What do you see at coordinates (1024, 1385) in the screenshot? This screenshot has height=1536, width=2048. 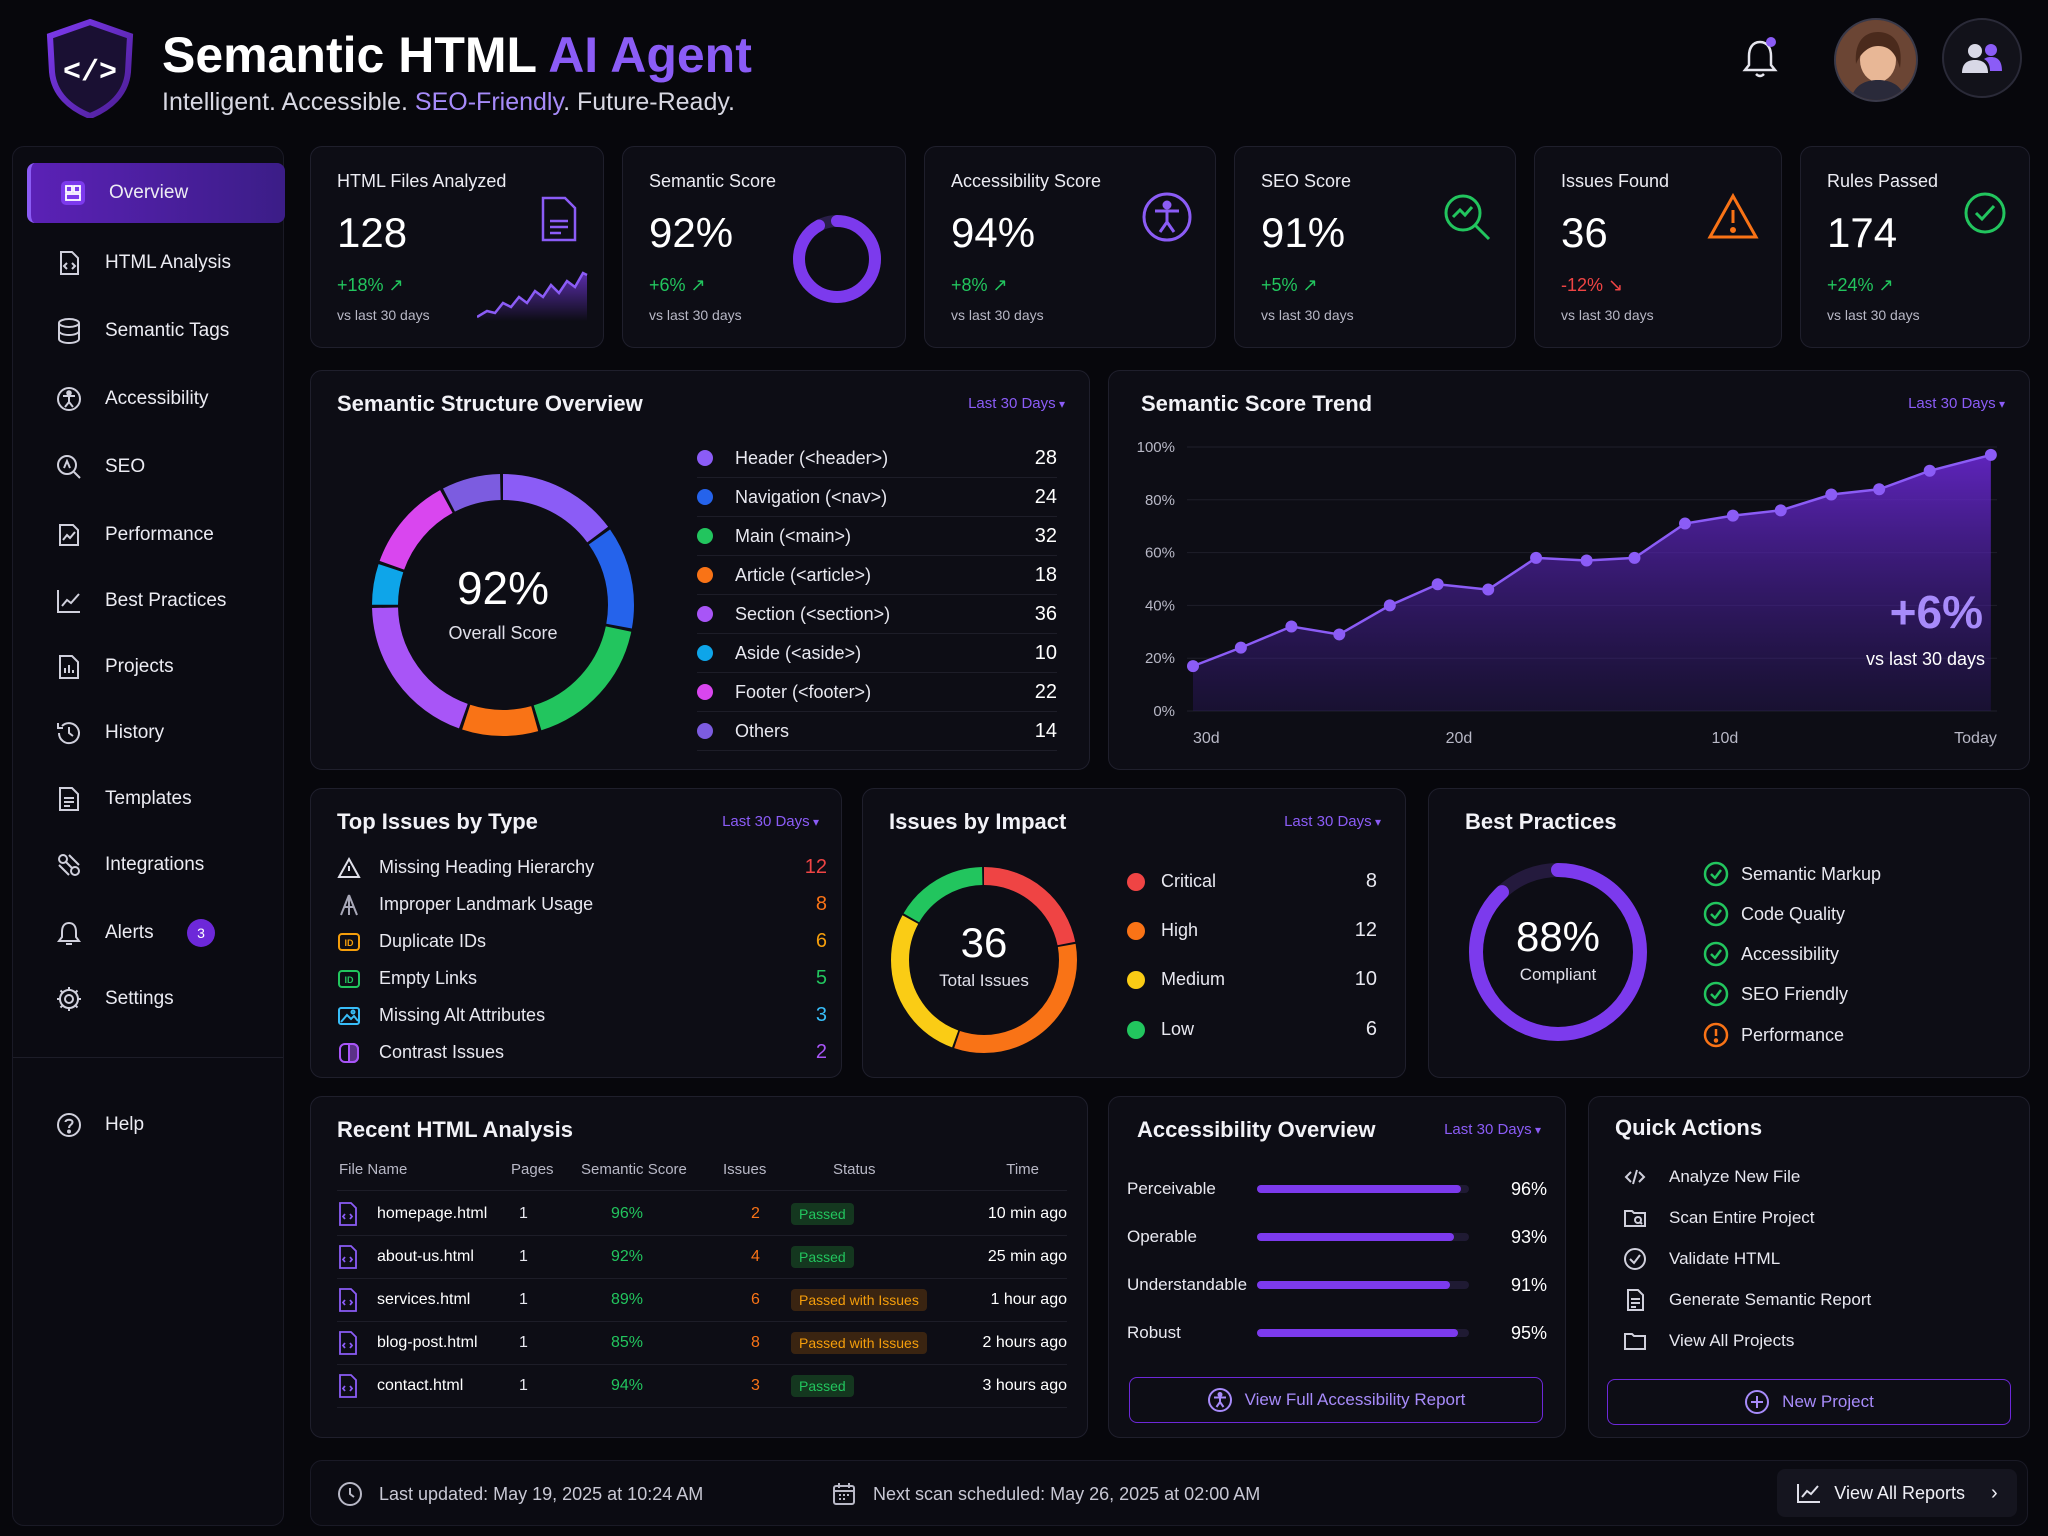 I see `time-ago: 3 hours ago` at bounding box center [1024, 1385].